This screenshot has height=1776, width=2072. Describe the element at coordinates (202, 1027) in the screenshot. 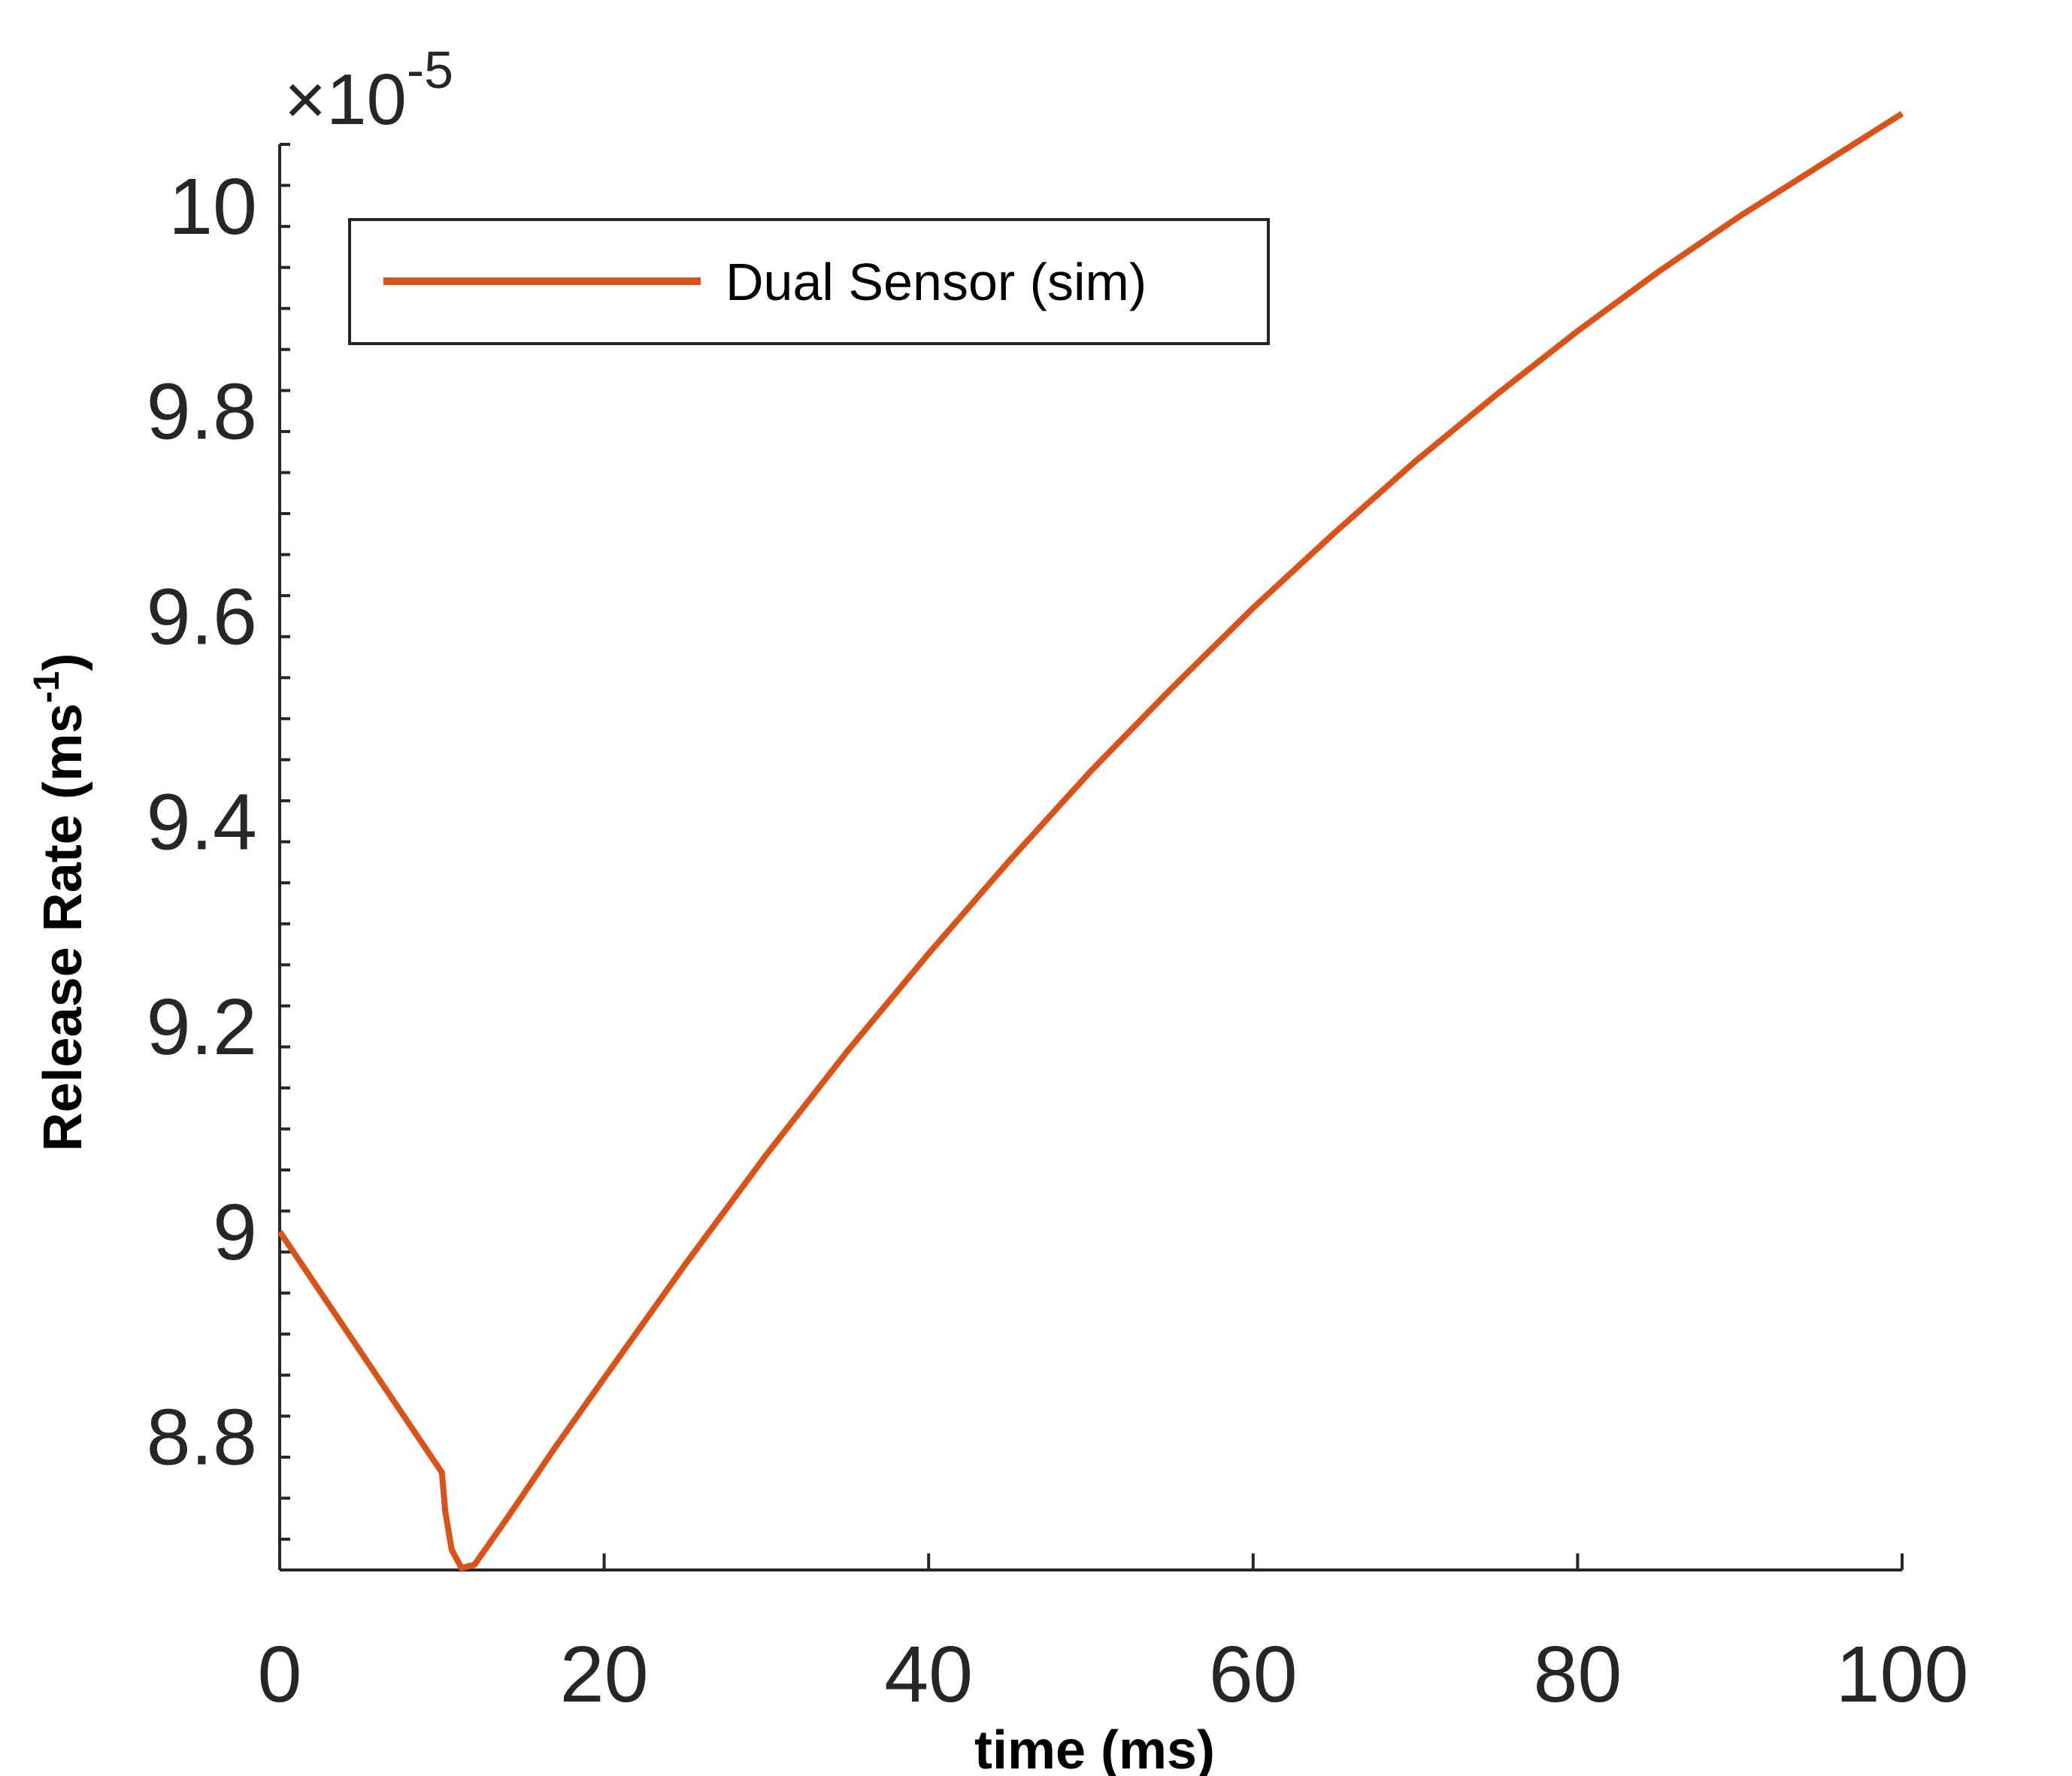

I see `y-tick-label: 9.2` at that location.